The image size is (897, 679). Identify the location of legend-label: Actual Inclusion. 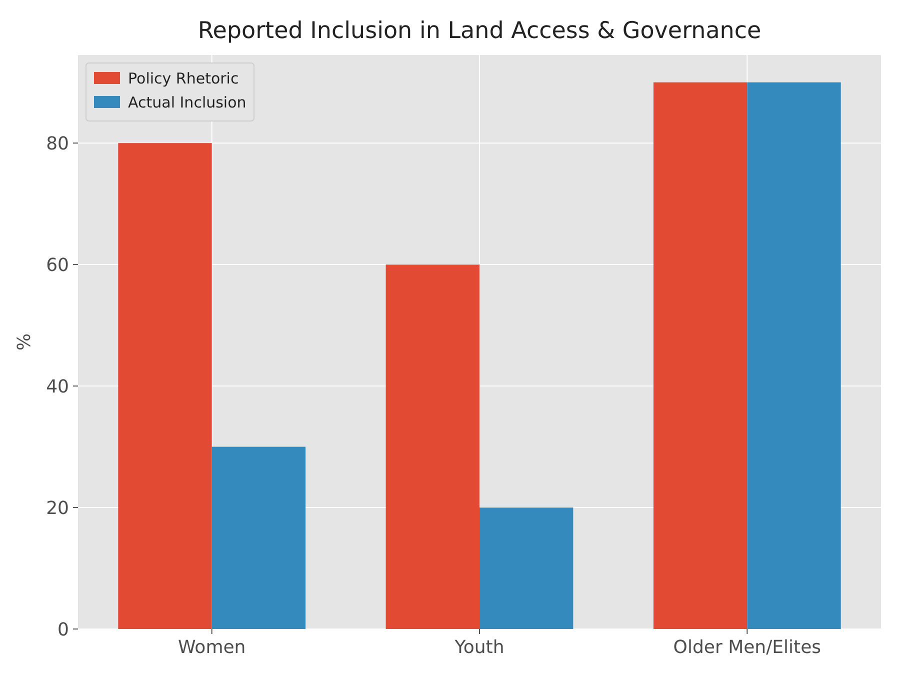
(187, 102).